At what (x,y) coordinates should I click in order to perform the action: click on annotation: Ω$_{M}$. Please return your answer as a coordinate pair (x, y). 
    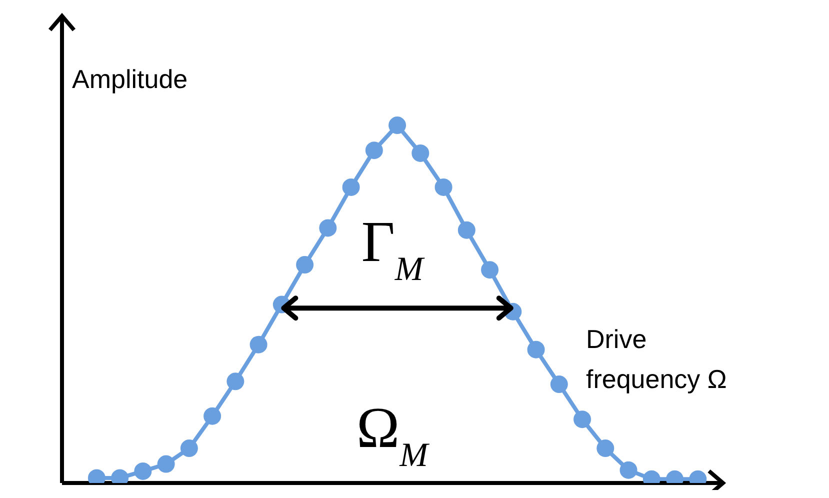
    Looking at the image, I should click on (393, 434).